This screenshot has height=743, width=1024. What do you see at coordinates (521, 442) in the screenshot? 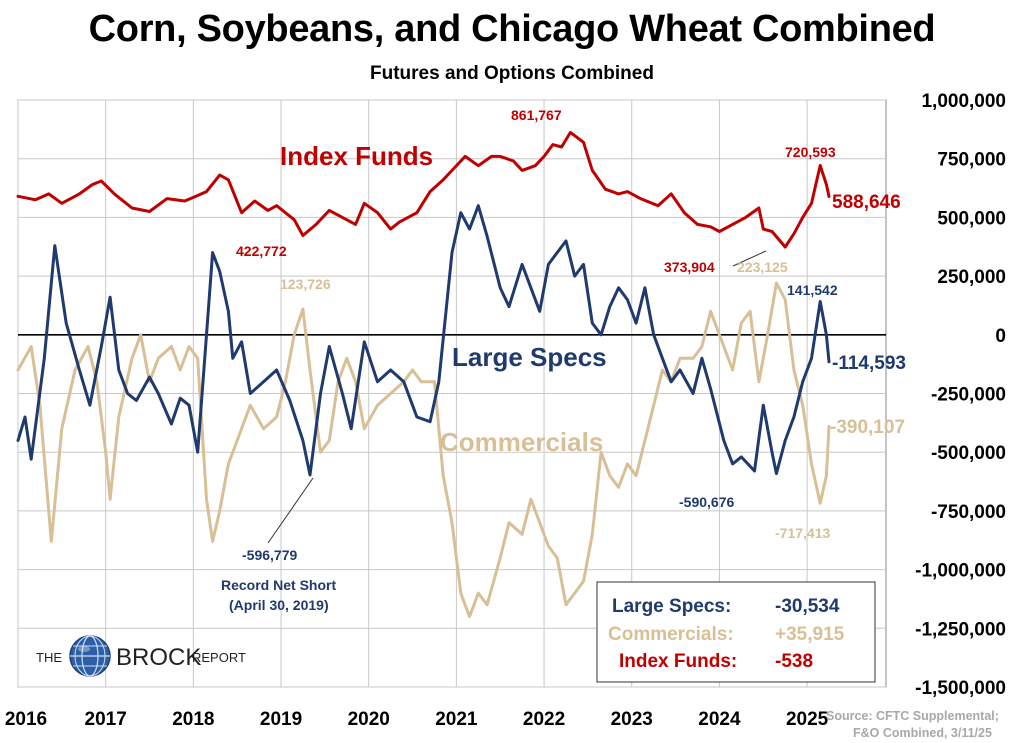
I see `series-label-comm: Commercials` at bounding box center [521, 442].